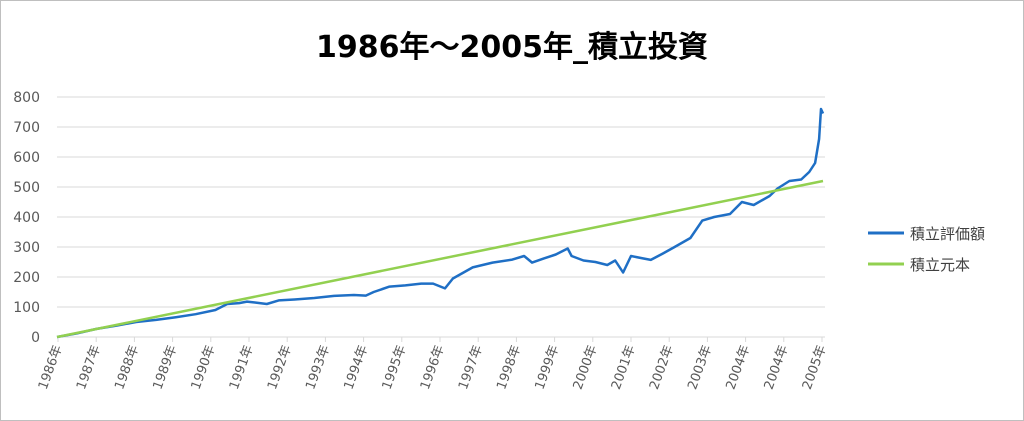 The height and width of the screenshot is (421, 1024). What do you see at coordinates (26, 218) in the screenshot?
I see `y-tick-label: 400` at bounding box center [26, 218].